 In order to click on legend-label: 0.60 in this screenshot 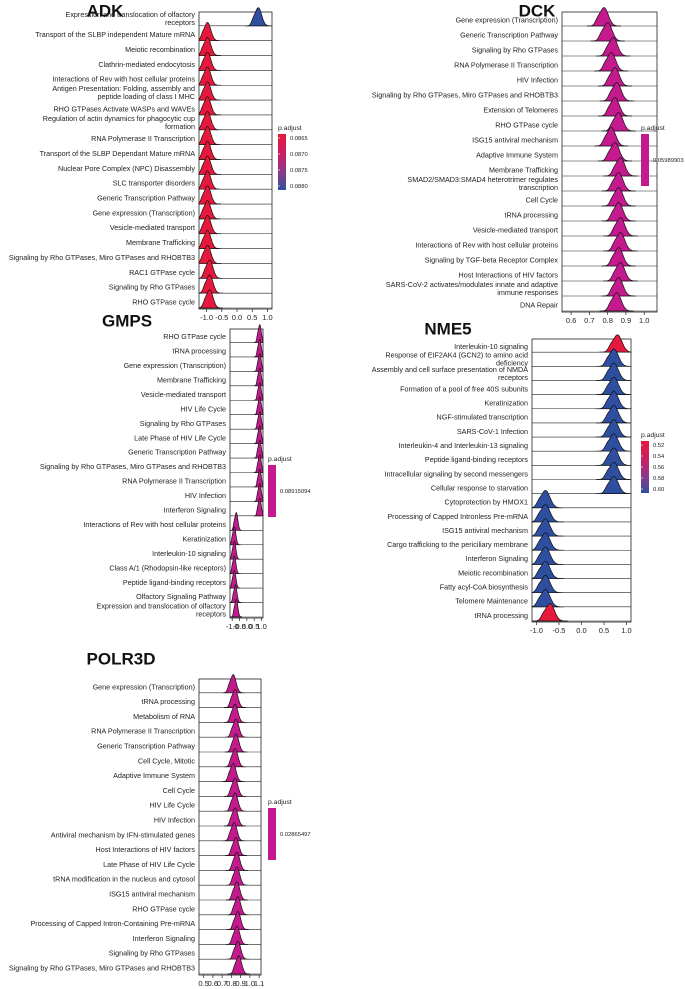, I will do `click(658, 490)`.